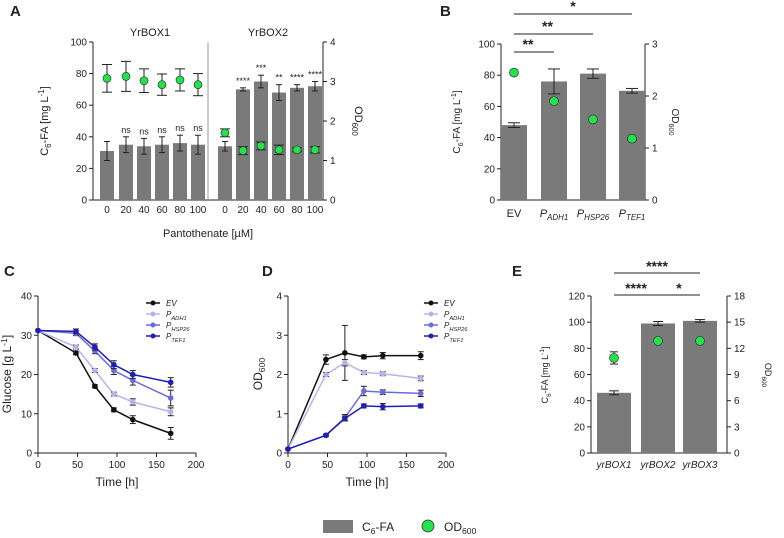  I want to click on e-y-tick-label: 100, so click(576, 323).